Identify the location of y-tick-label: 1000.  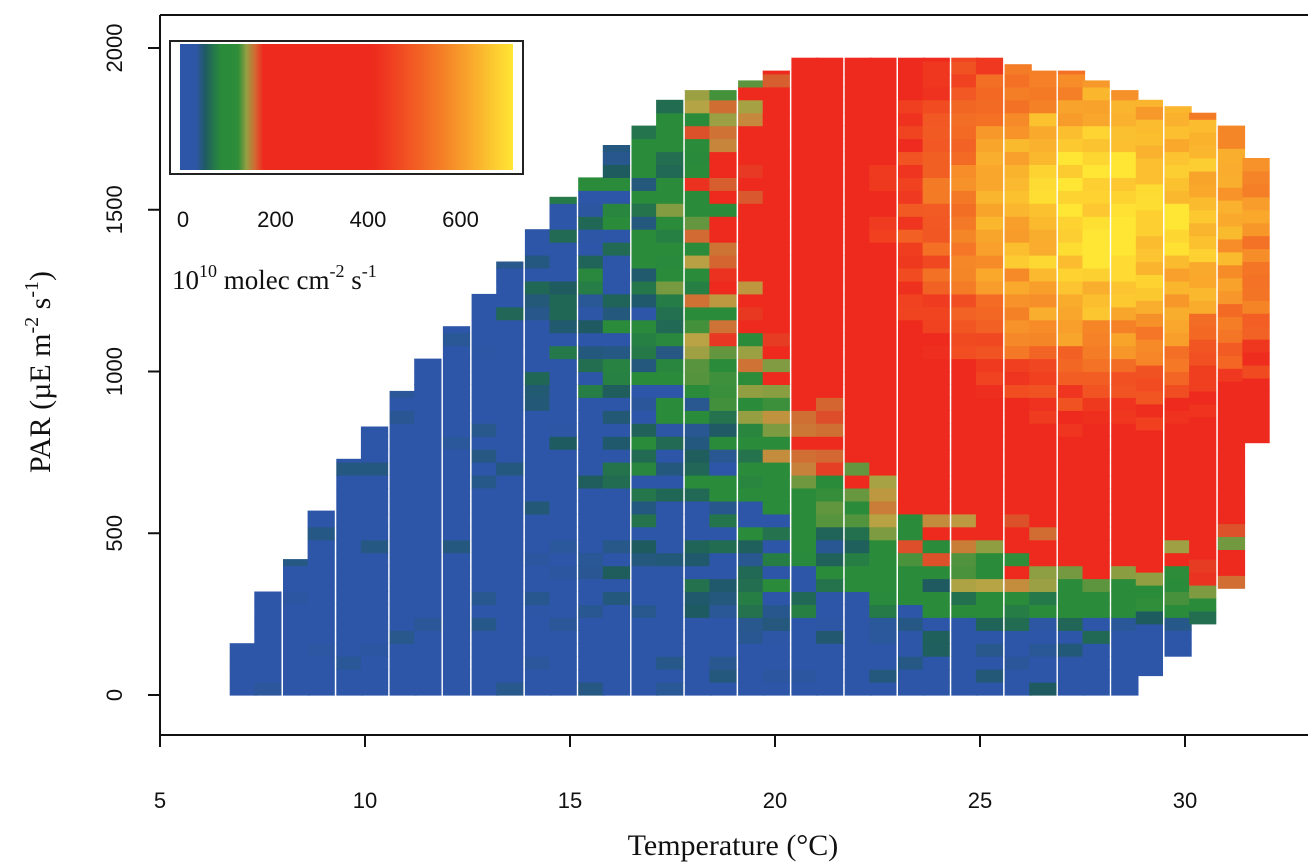
(114, 371).